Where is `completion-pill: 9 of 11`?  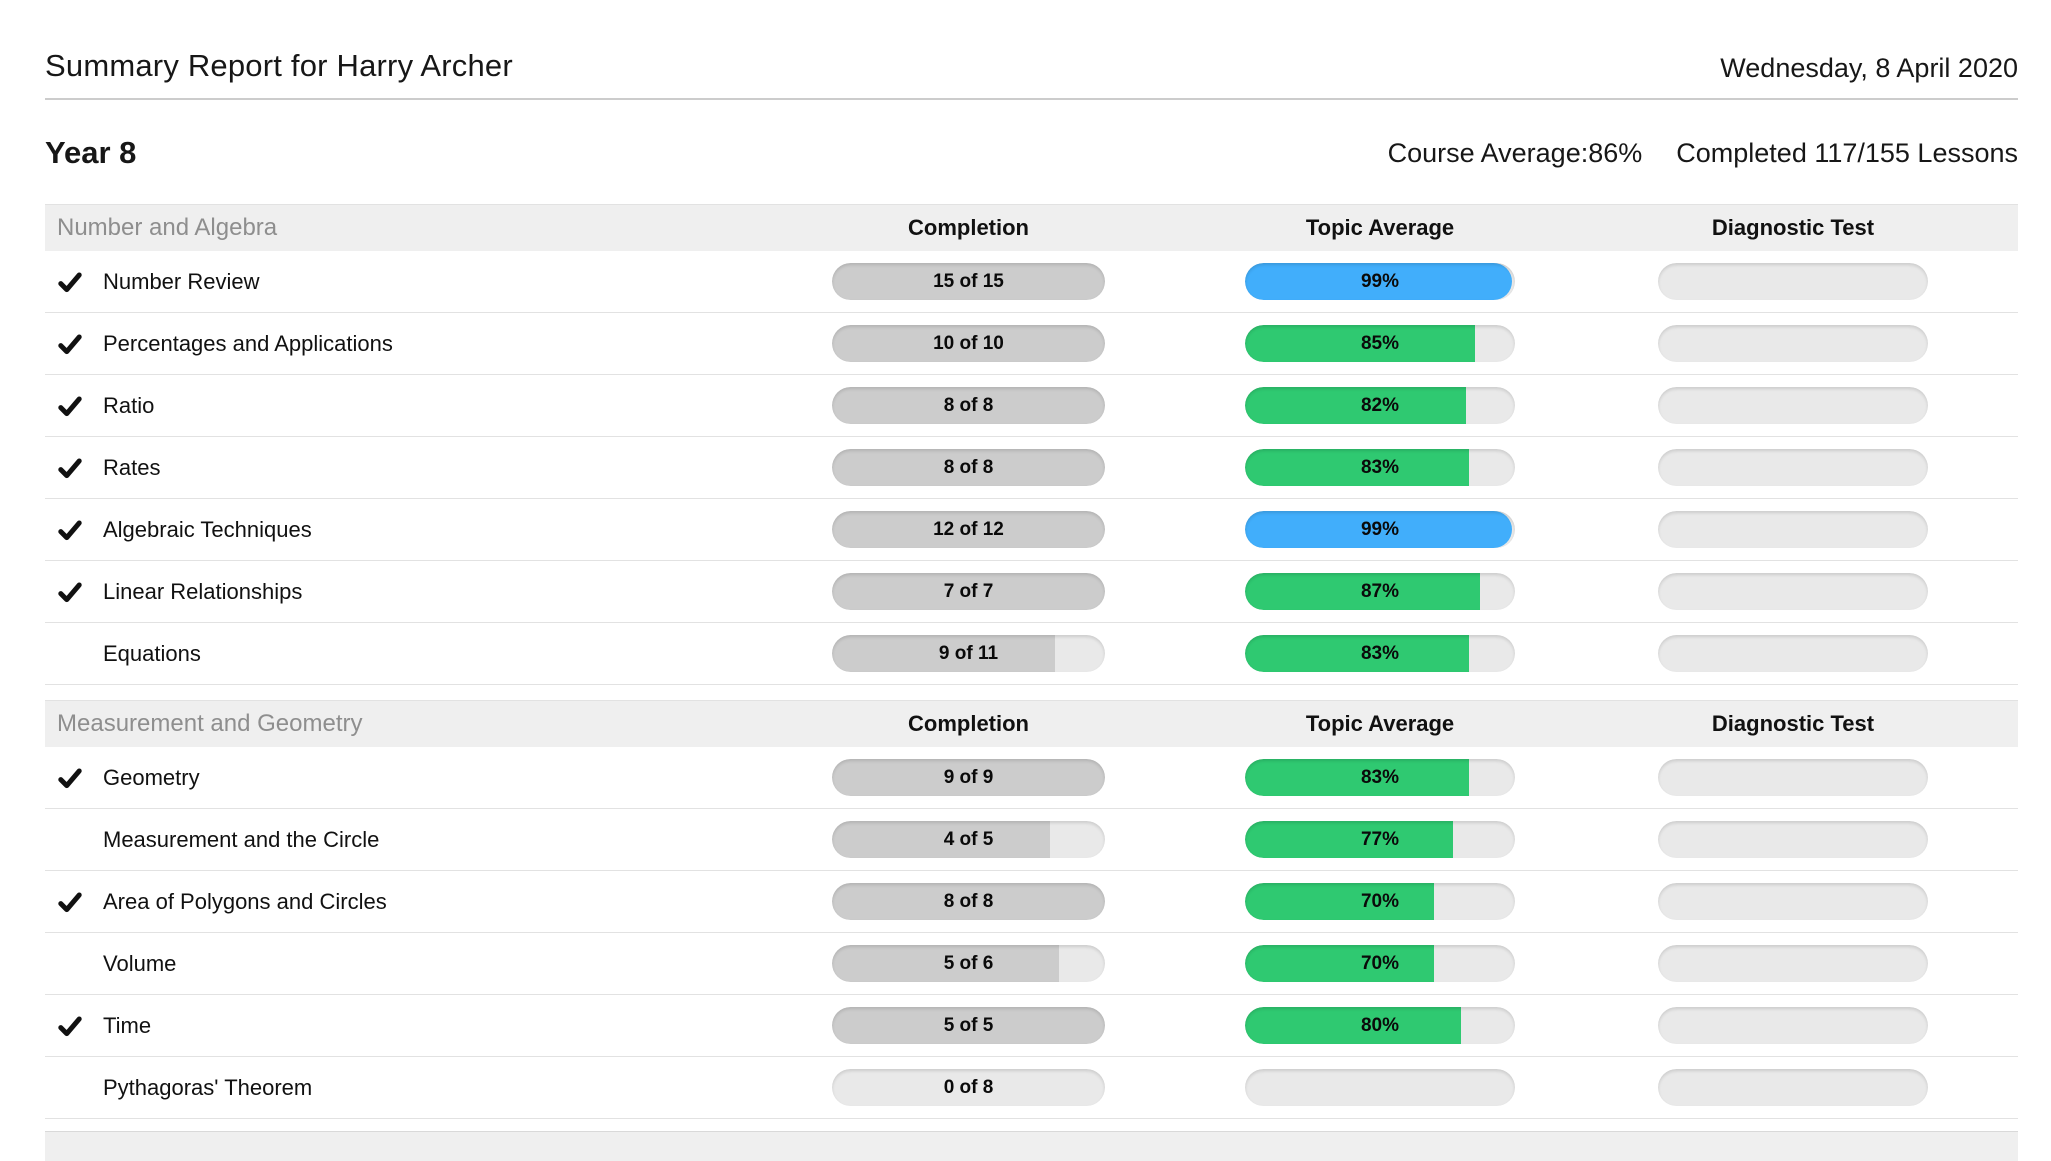
completion-pill: 9 of 11 is located at coordinates (968, 653).